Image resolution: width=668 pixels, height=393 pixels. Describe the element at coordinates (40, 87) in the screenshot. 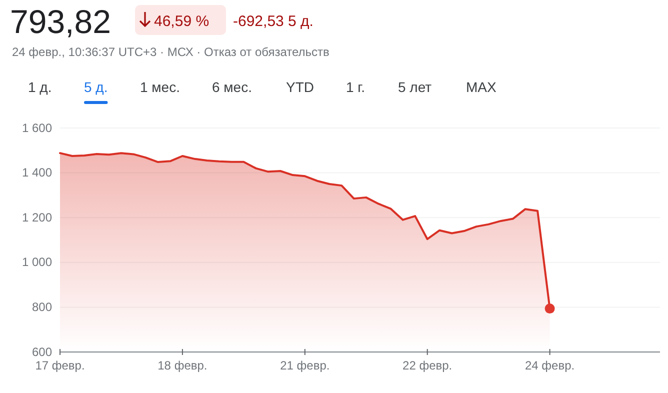

I see `text: 1 д.` at that location.